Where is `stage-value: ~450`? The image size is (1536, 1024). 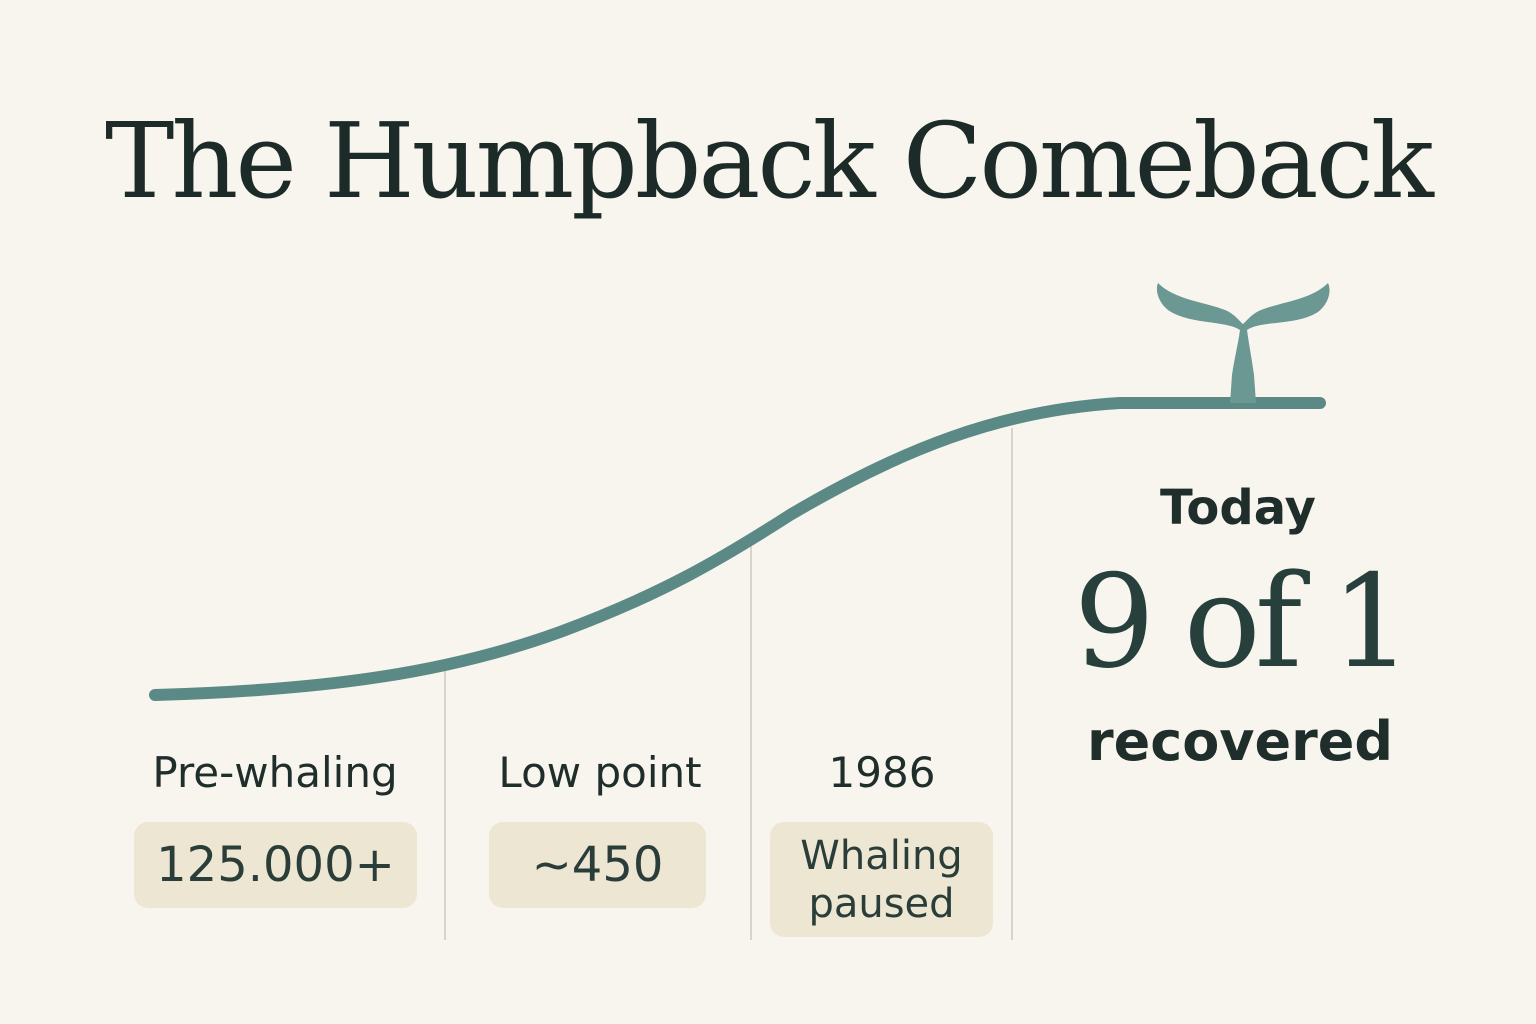
stage-value: ~450 is located at coordinates (597, 865).